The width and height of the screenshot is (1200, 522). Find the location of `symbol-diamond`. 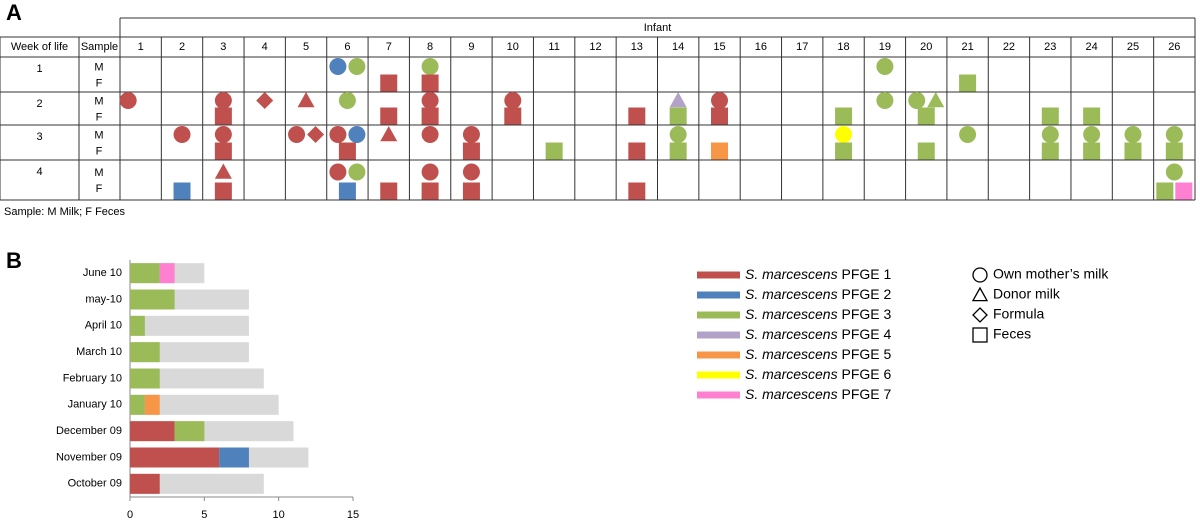

symbol-diamond is located at coordinates (316, 134).